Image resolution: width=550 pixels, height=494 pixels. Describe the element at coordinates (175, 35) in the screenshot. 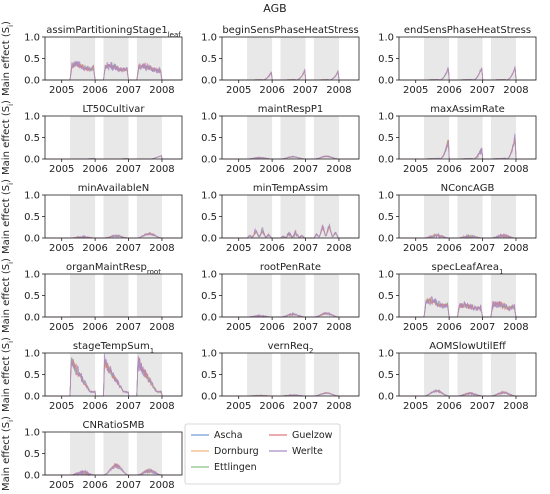

I see `panel-title-subscript: leaf` at that location.